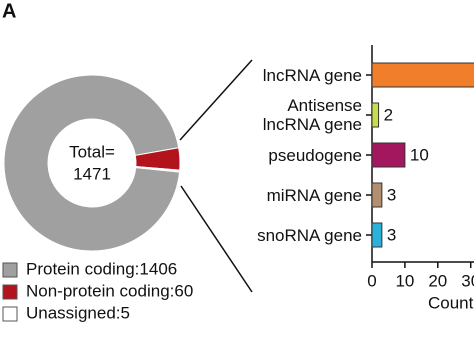  Describe the element at coordinates (9, 11) in the screenshot. I see `panel-label: A` at that location.